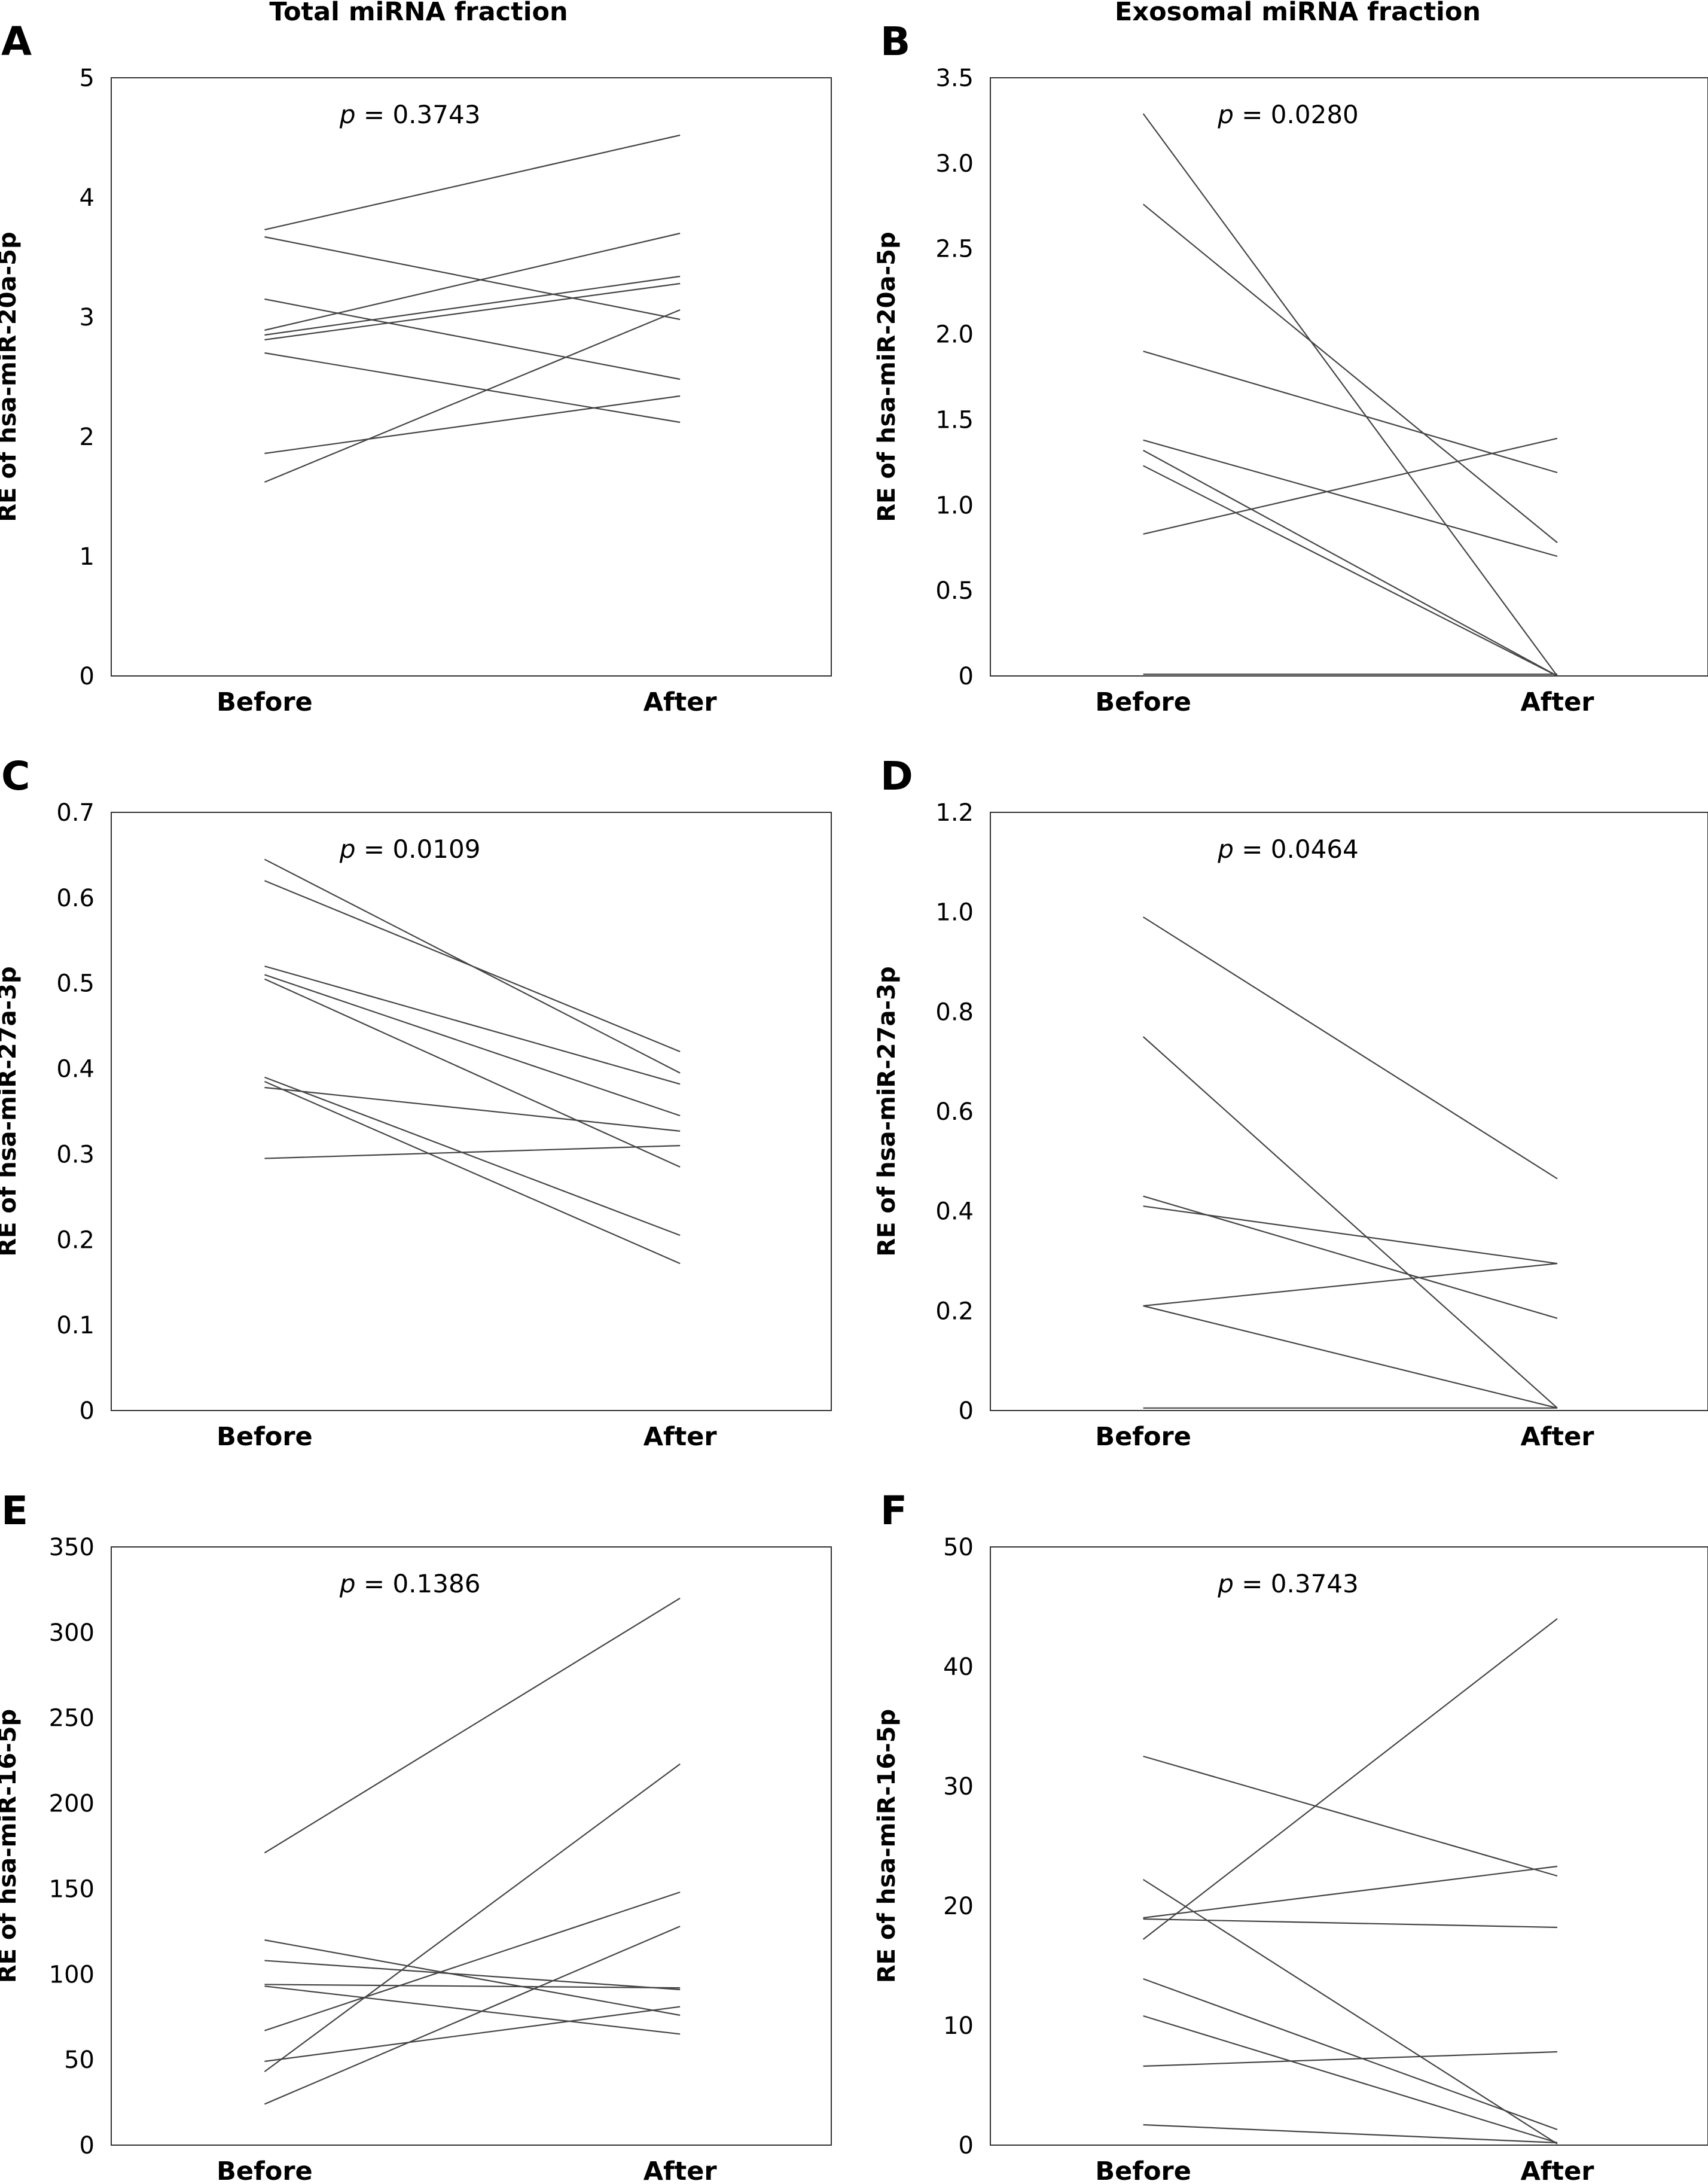 The image size is (1708, 2184). Describe the element at coordinates (895, 42) in the screenshot. I see `panel-letter: B` at that location.